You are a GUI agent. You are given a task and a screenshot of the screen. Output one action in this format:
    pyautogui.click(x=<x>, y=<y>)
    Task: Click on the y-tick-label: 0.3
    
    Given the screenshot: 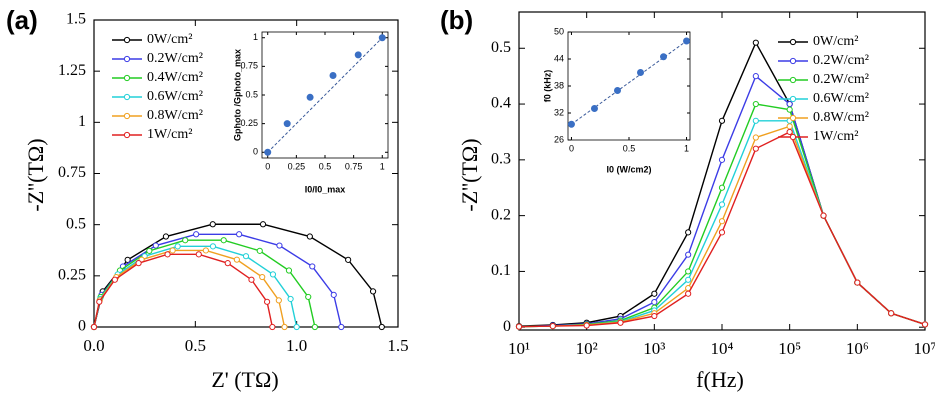 What is the action you would take?
    pyautogui.click(x=501, y=159)
    